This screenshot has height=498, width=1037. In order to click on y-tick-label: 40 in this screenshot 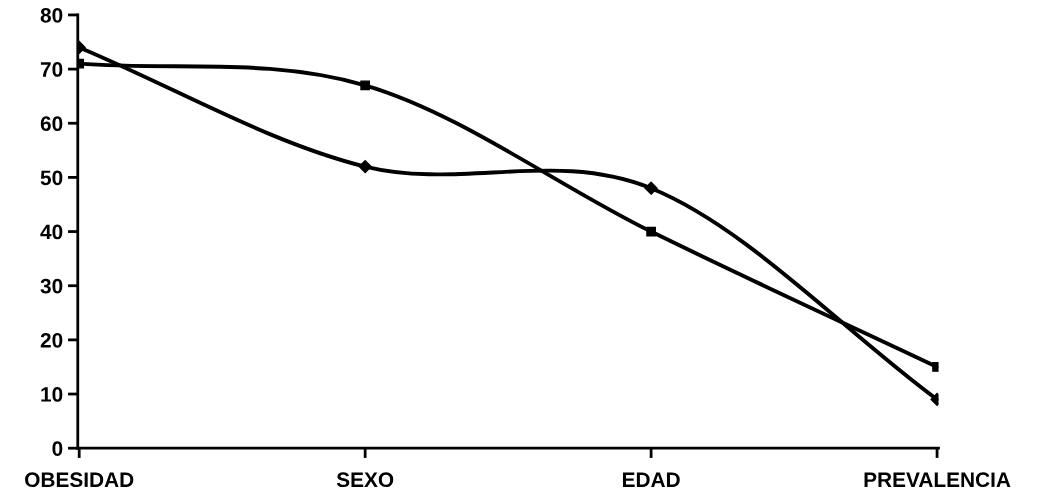, I will do `click(51, 232)`.